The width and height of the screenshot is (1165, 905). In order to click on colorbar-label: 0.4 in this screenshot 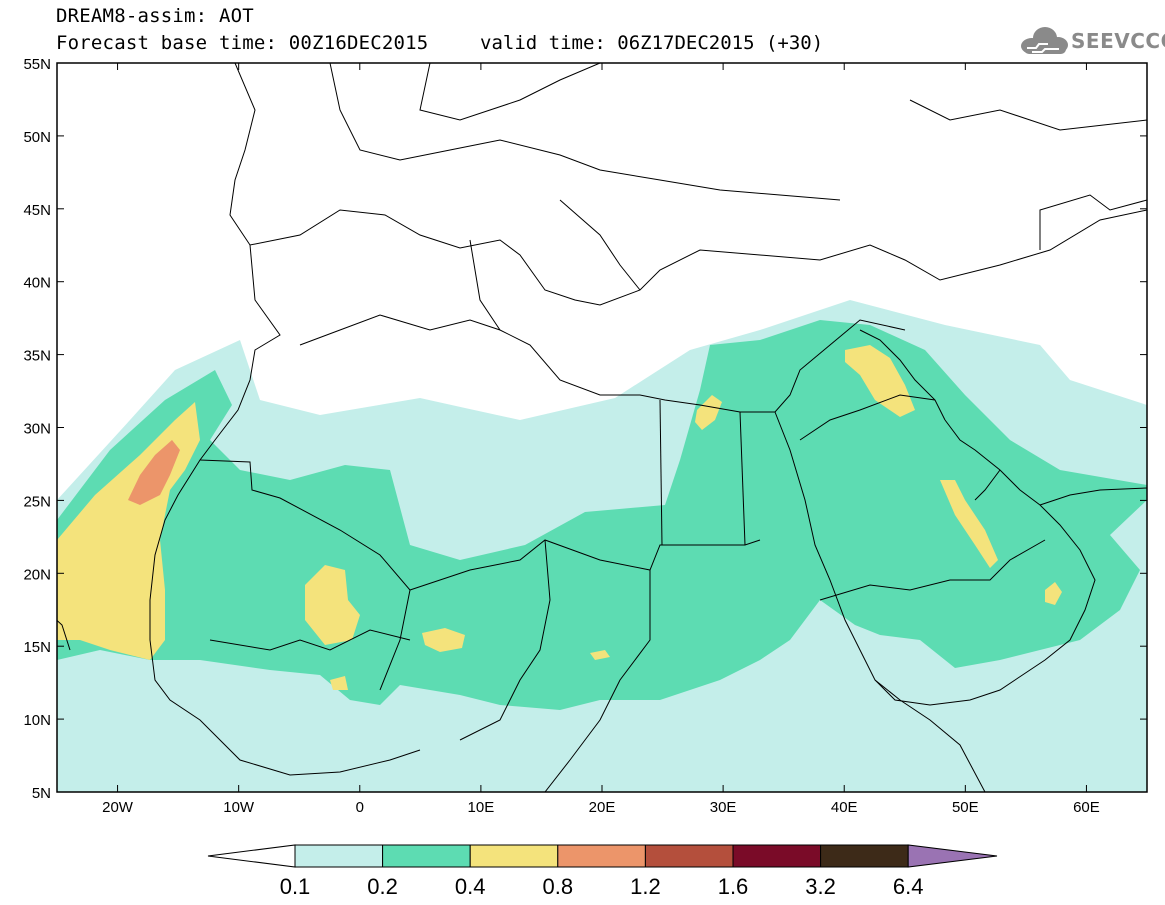, I will do `click(470, 886)`.